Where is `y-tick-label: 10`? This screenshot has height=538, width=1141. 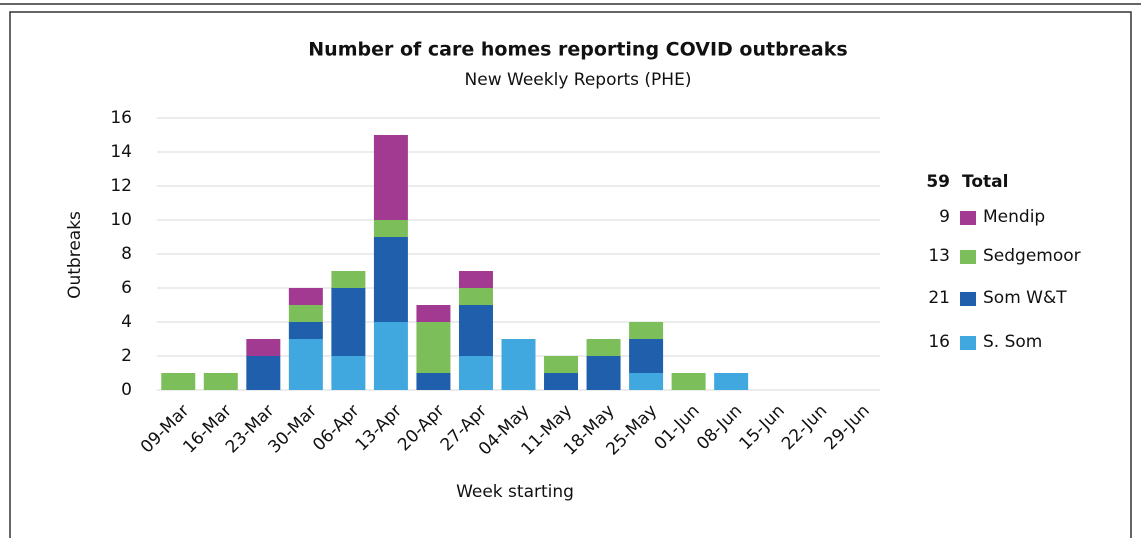
y-tick-label: 10 is located at coordinates (121, 220).